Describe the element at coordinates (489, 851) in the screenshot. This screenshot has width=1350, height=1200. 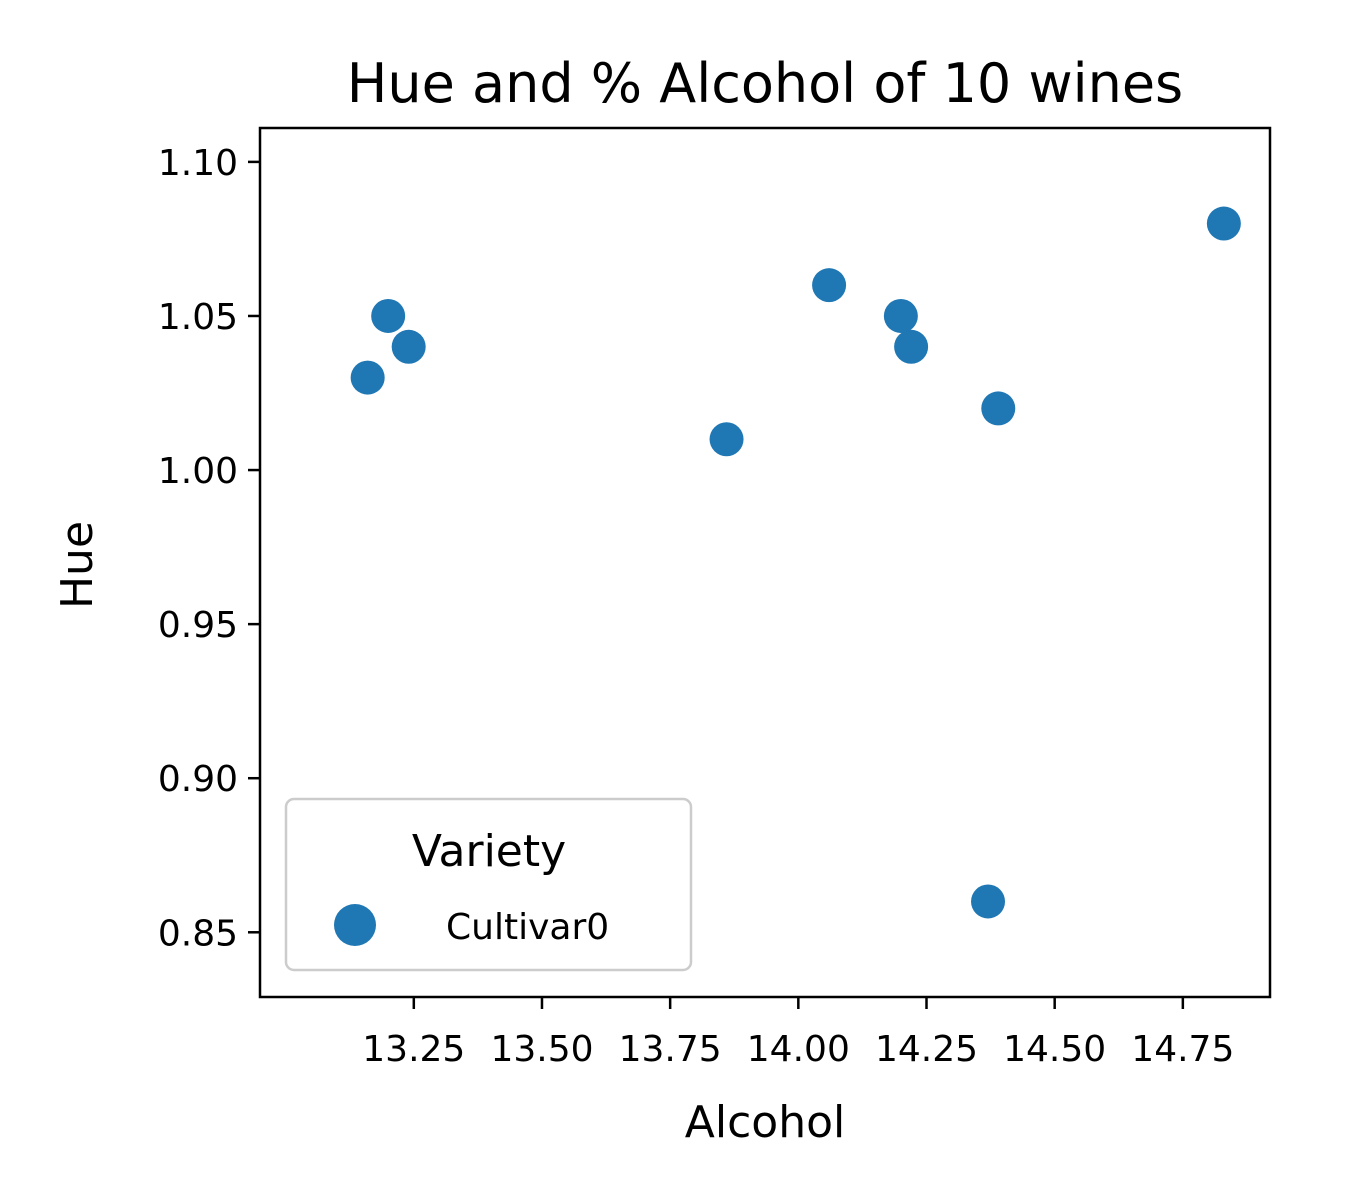
I see `legend-title: Variety` at that location.